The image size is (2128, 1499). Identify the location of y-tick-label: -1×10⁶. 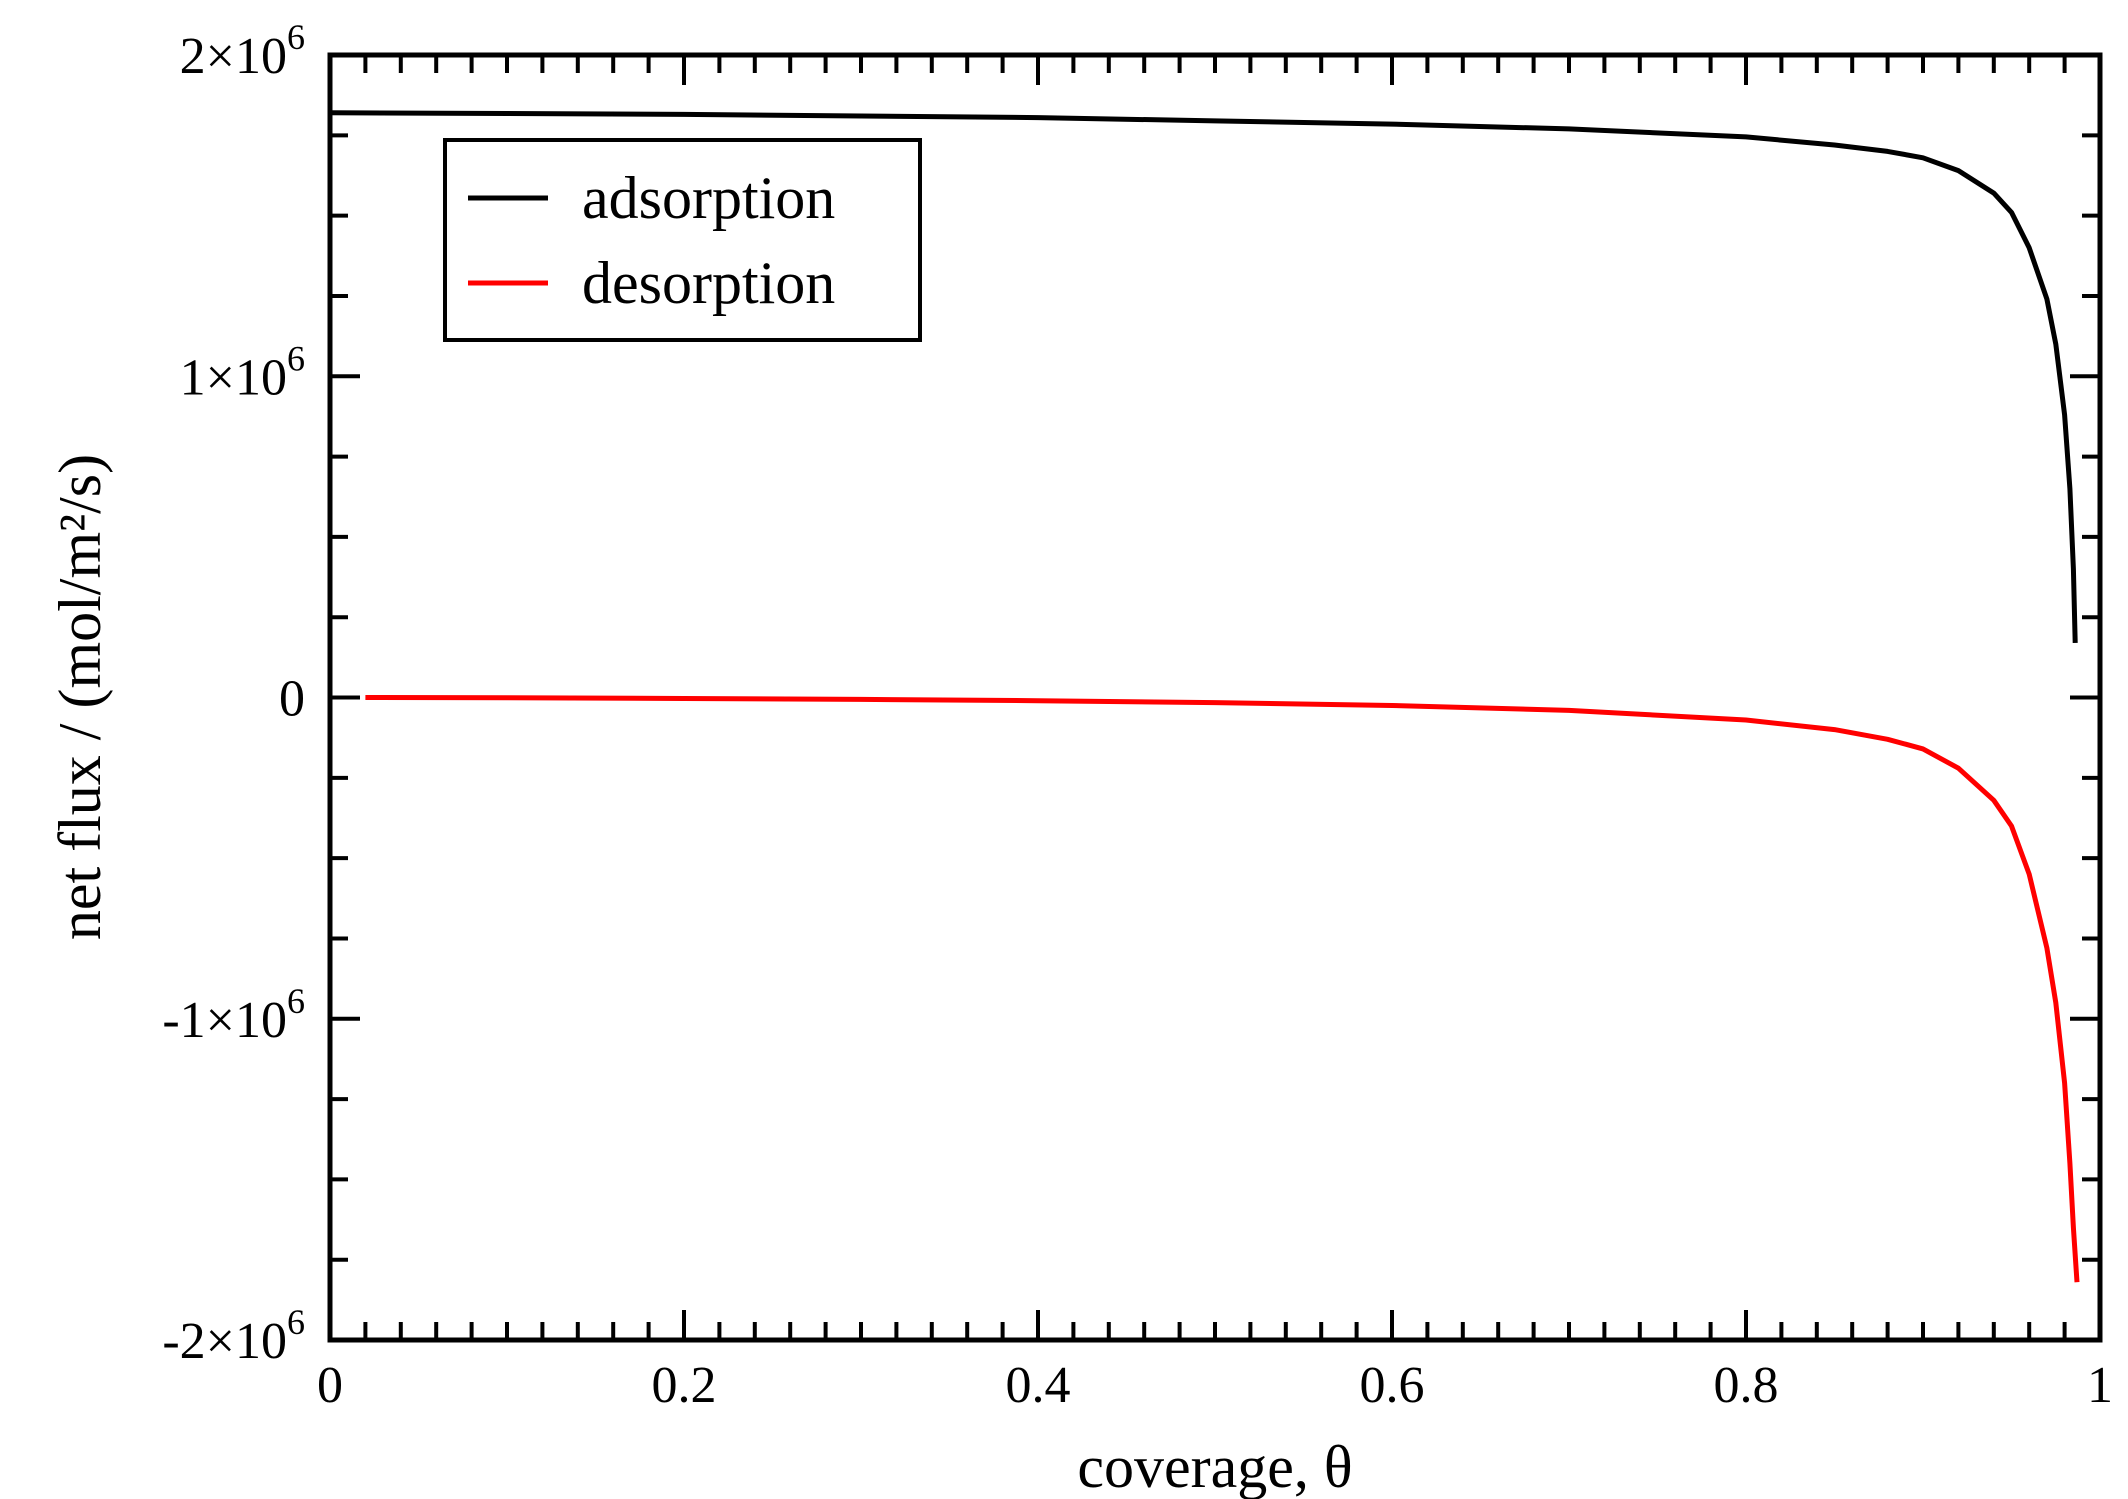
(233, 1015).